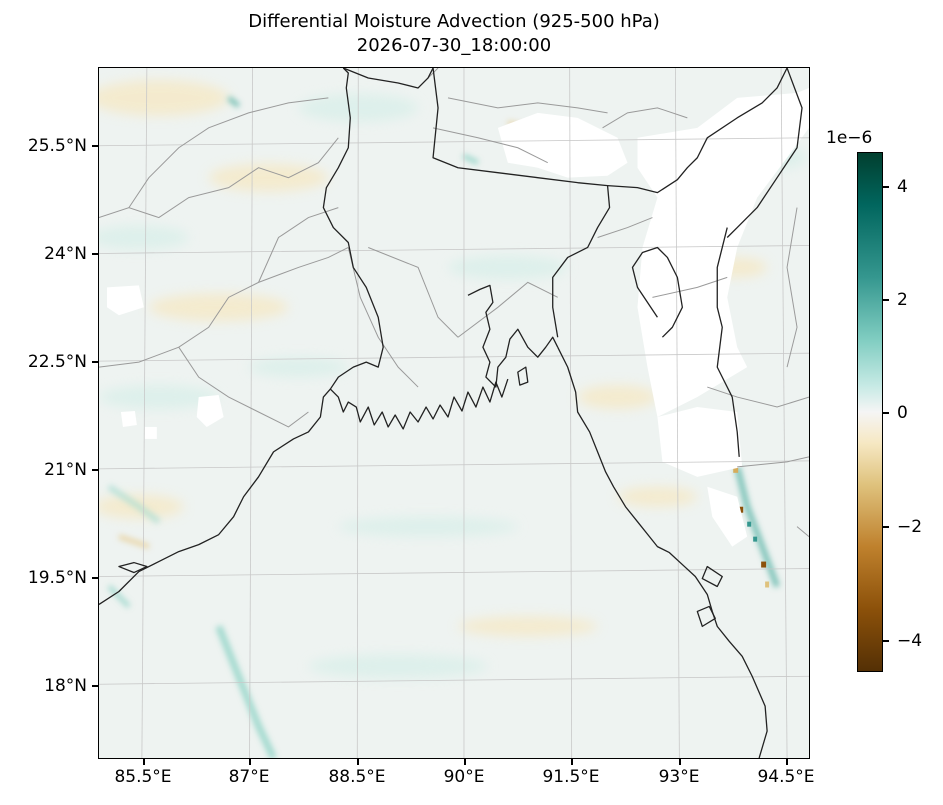  Describe the element at coordinates (454, 45) in the screenshot. I see `title-line-2: 2026-07-30_18:00:00` at that location.